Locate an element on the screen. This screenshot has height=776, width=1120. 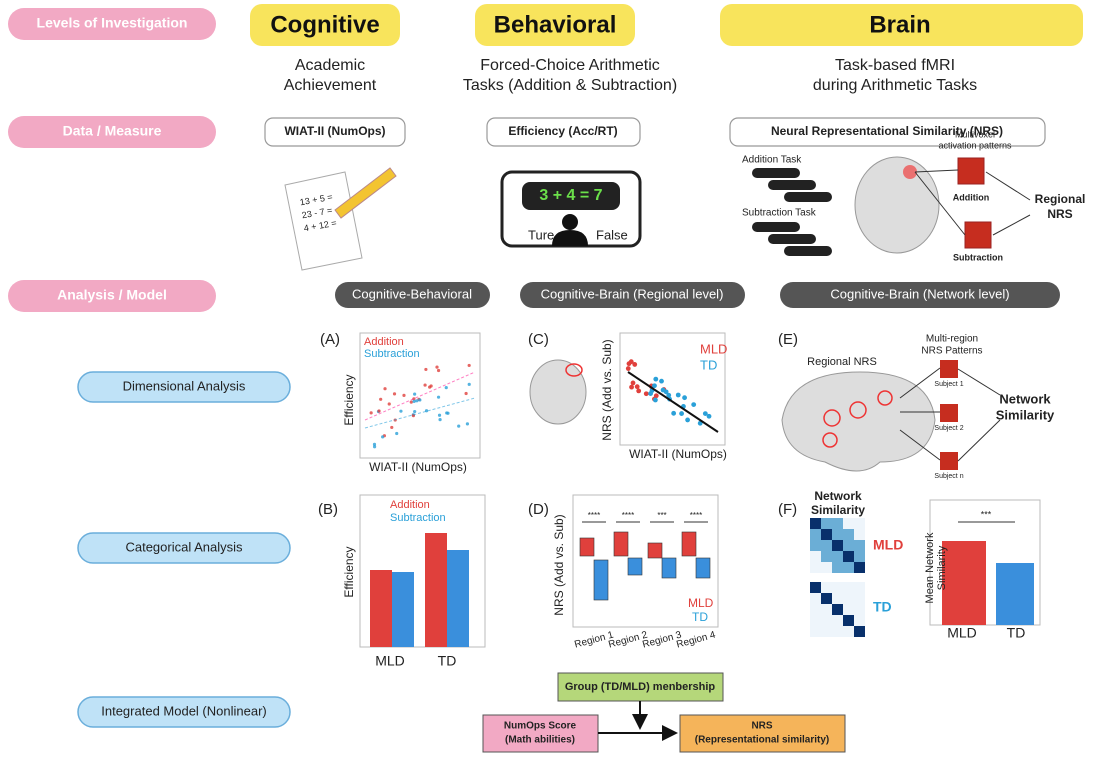
panel-tag: (D) is located at coordinates (538, 509).